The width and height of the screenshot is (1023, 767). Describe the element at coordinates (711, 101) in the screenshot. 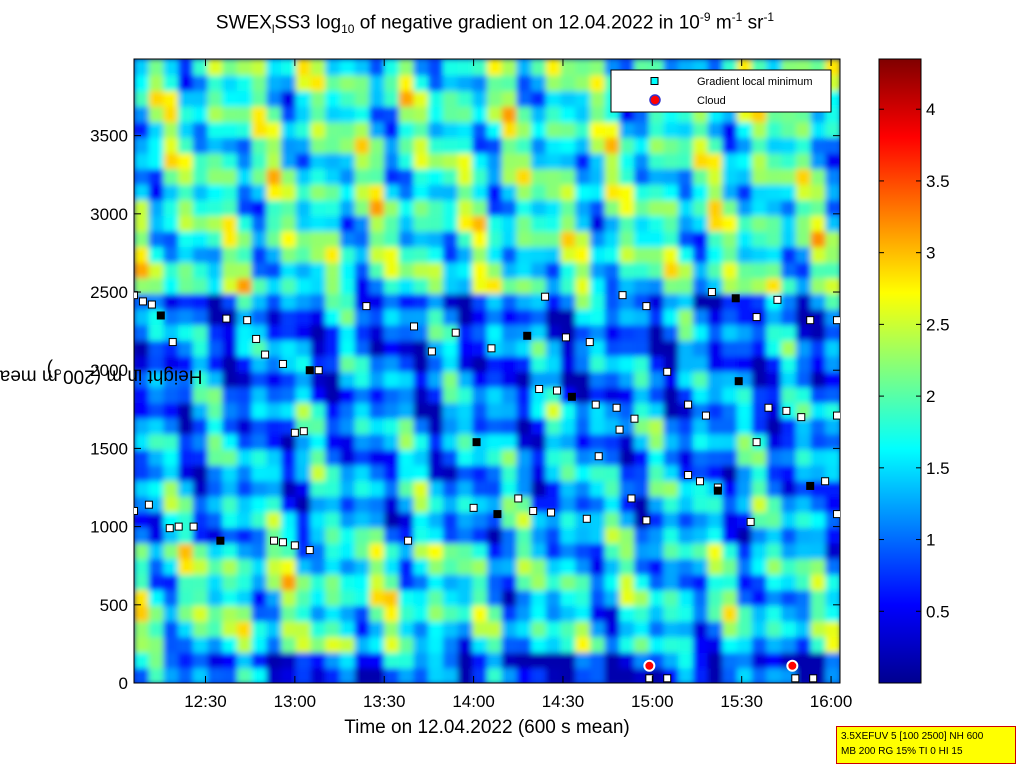

I see `legend-label: Cloud` at that location.